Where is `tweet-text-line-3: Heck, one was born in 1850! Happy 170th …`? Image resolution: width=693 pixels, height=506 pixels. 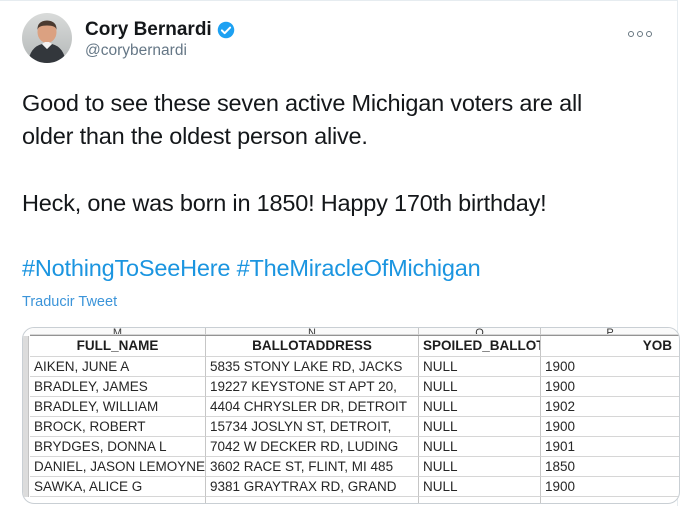
tweet-text-line-3: Heck, one was born in 1850! Happy 170th … is located at coordinates (284, 203).